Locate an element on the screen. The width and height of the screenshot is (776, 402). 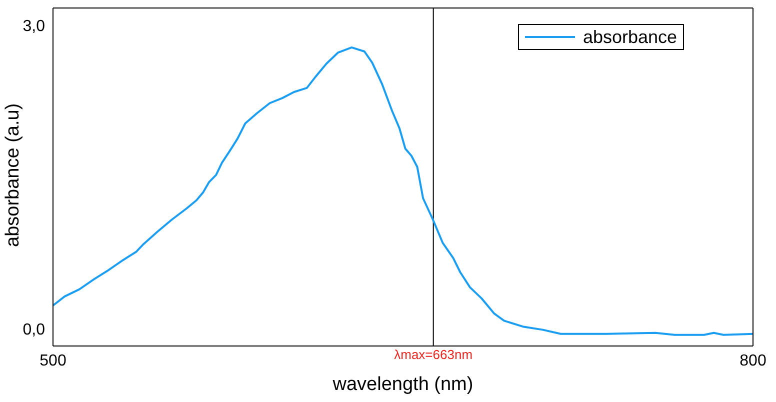
legend-label: absorbance is located at coordinates (630, 37).